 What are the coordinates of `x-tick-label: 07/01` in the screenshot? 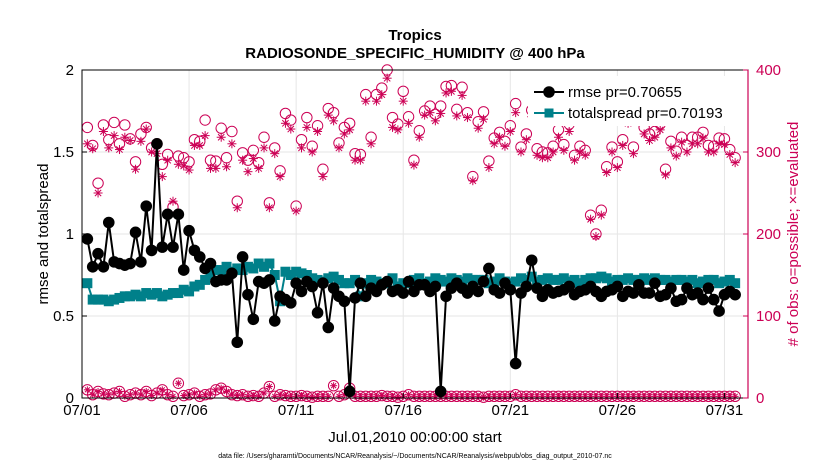 It's located at (82, 410).